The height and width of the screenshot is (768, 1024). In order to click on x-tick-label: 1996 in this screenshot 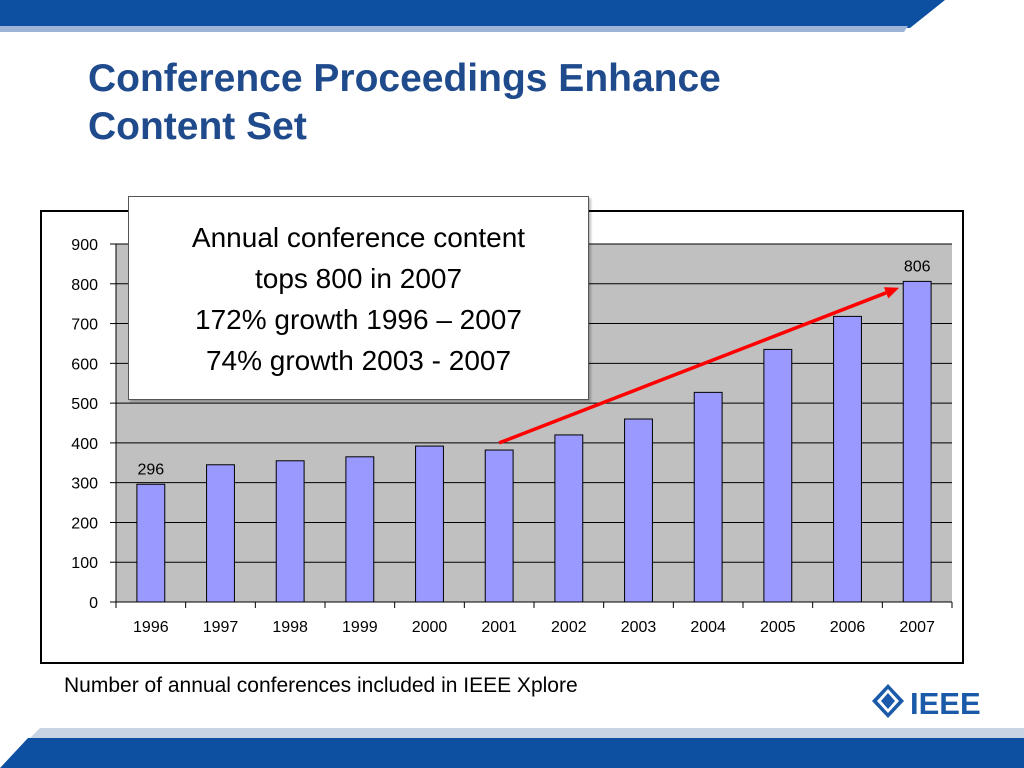, I will do `click(151, 627)`.